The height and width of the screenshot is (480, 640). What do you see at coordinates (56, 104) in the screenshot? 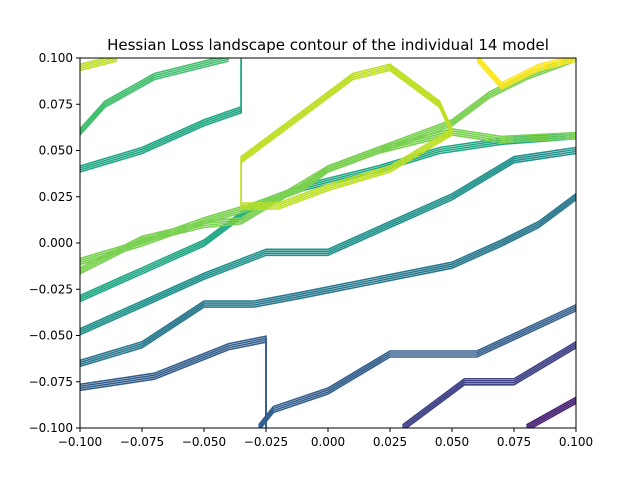
I see `y-tick-label: 0.075` at bounding box center [56, 104].